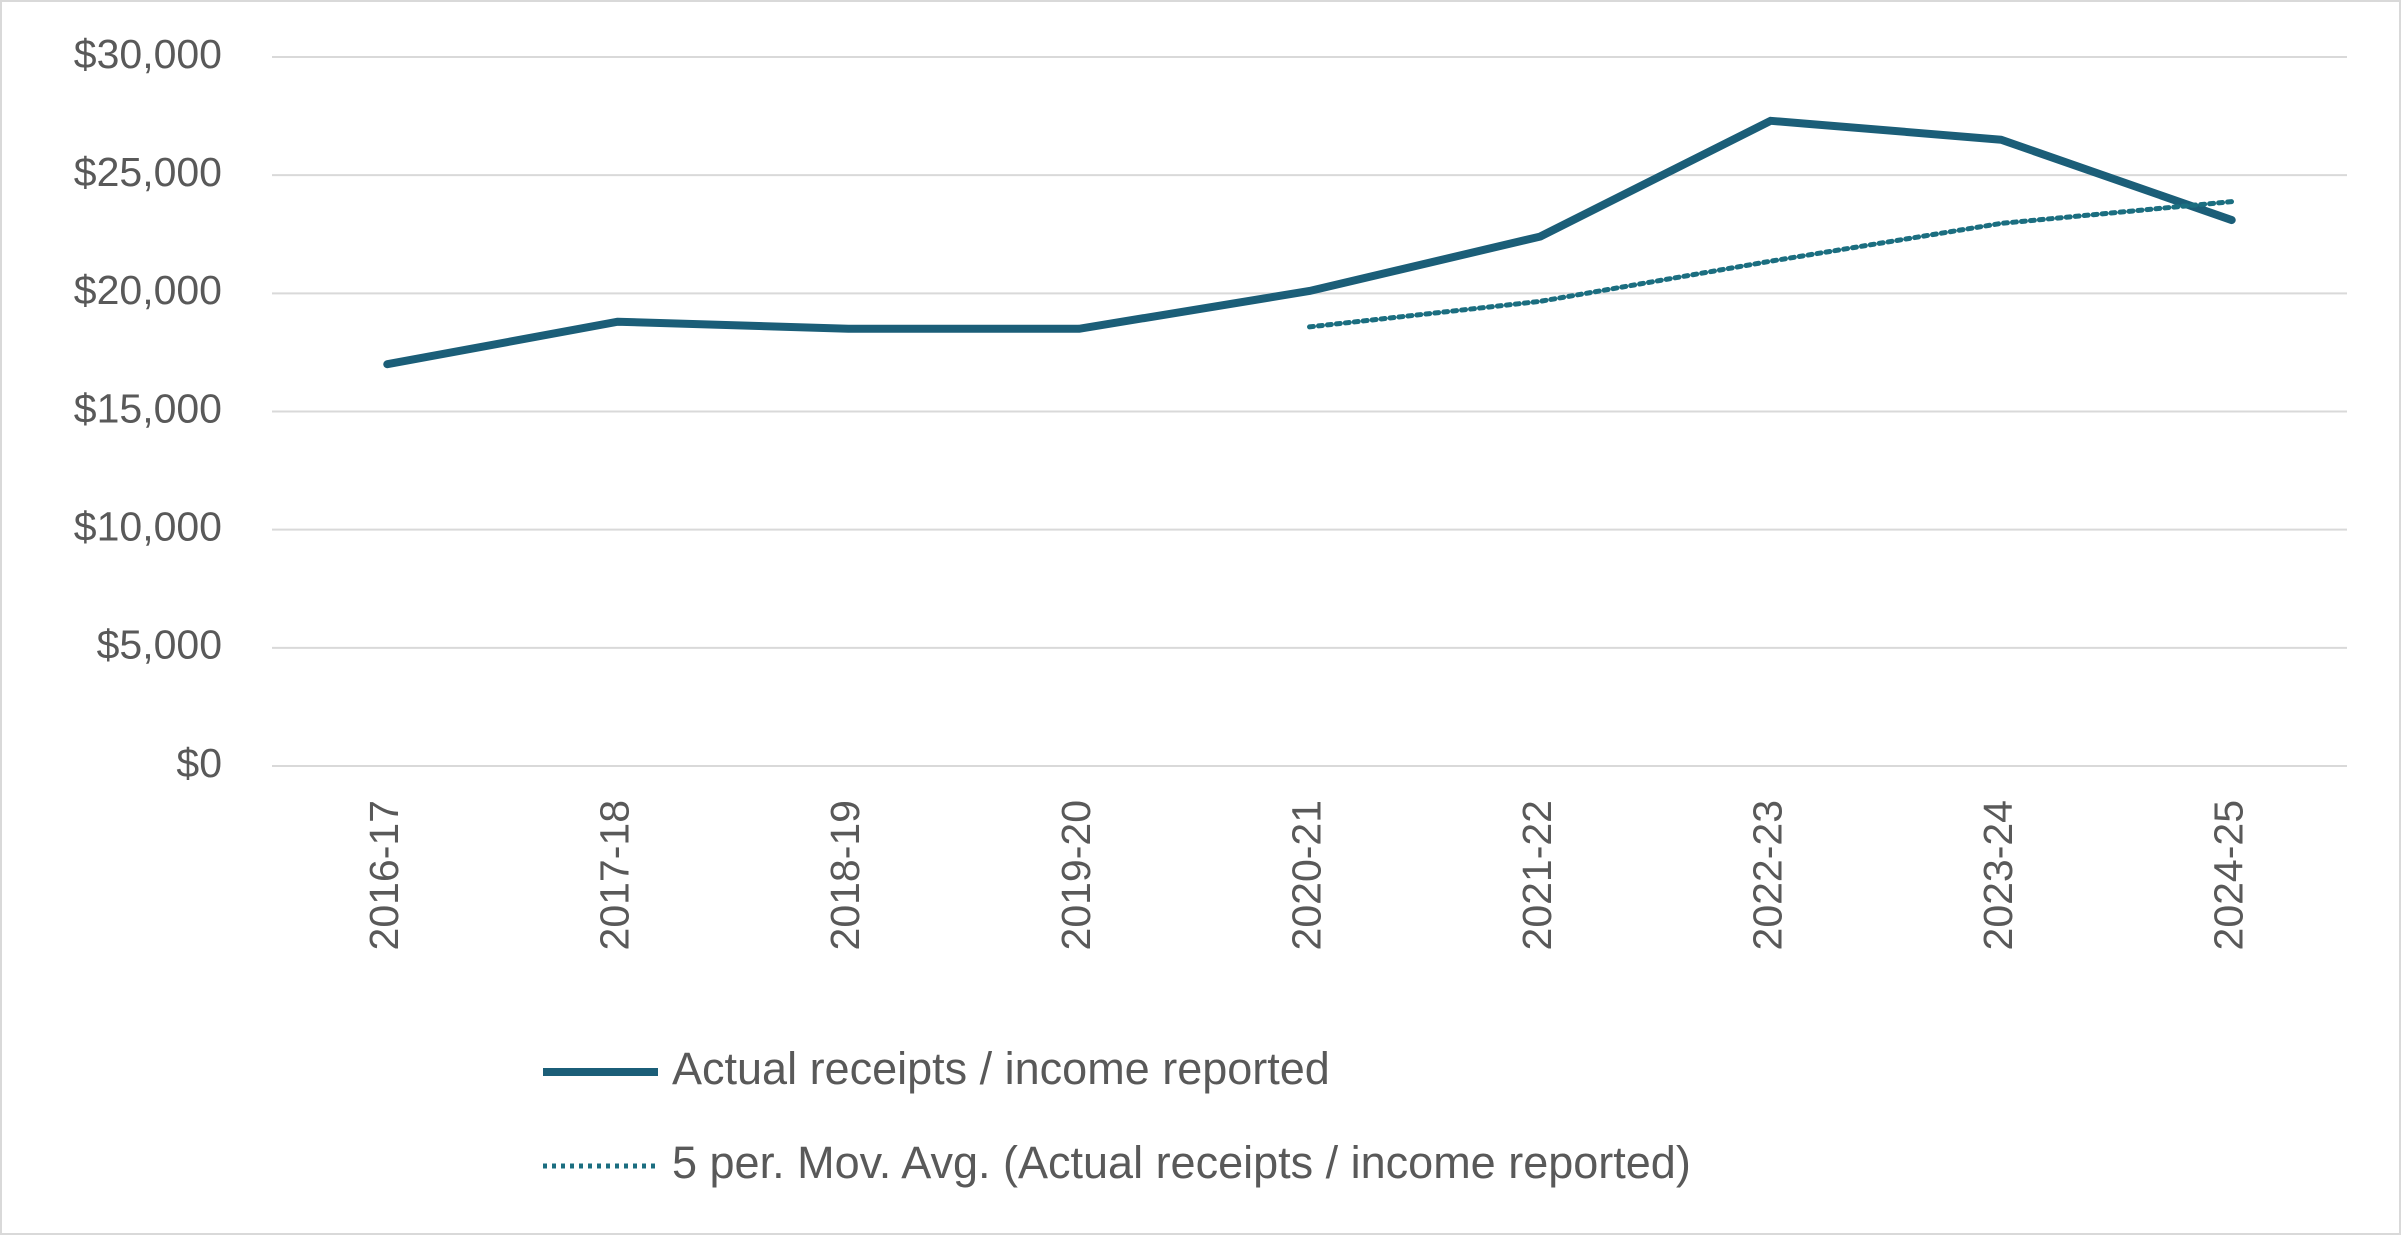 This screenshot has width=2401, height=1235. What do you see at coordinates (1771, 264) in the screenshot?
I see `series-line` at bounding box center [1771, 264].